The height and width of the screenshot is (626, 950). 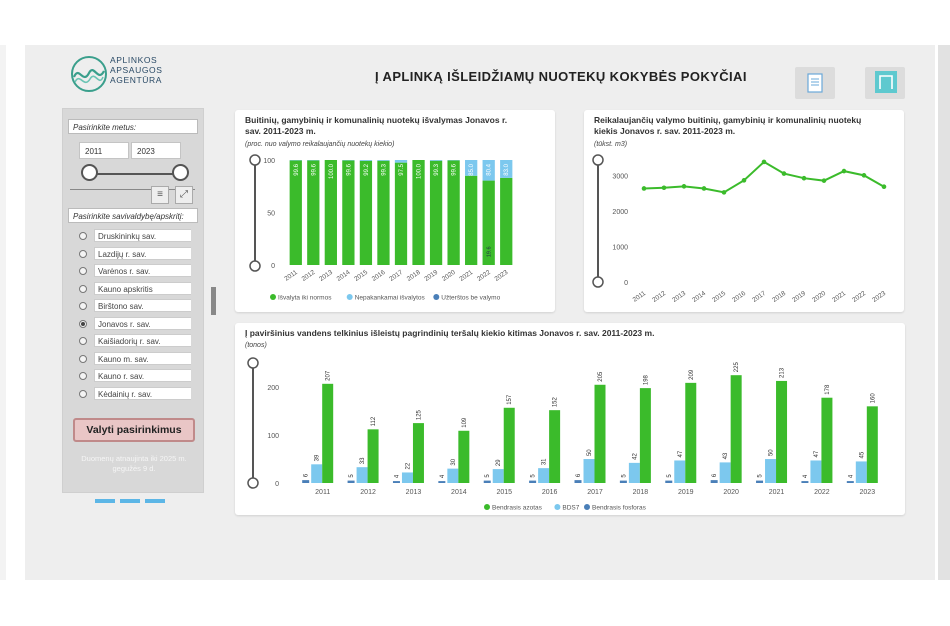 What do you see at coordinates (184, 195) in the screenshot?
I see `expand-icon: ⤢` at bounding box center [184, 195].